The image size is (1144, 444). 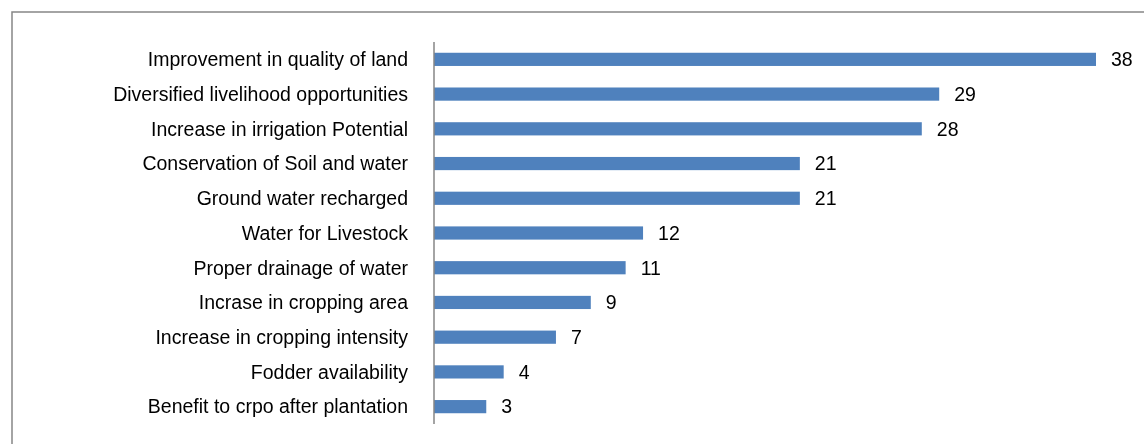 I want to click on data-label: 11, so click(x=650, y=267).